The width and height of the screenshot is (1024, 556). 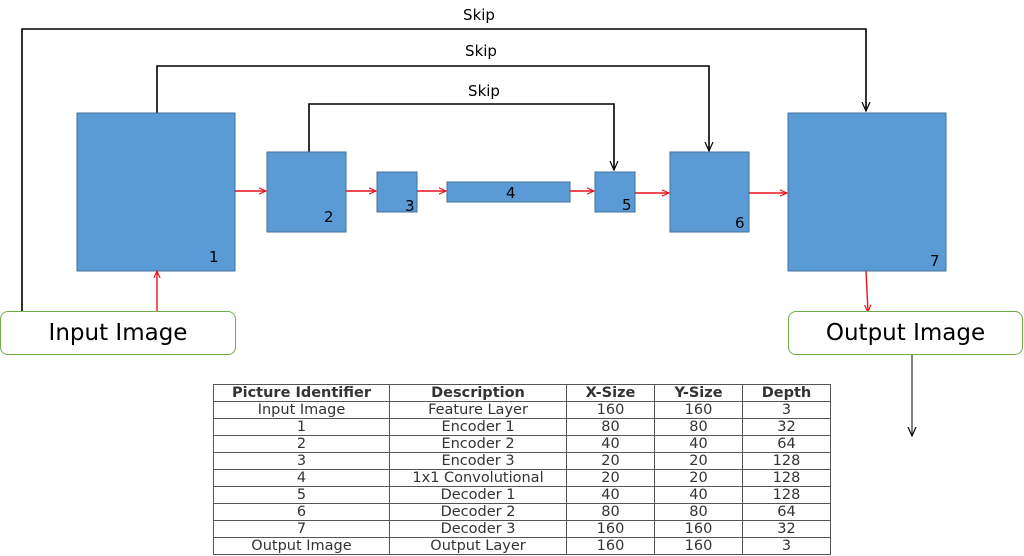 What do you see at coordinates (478, 495) in the screenshot?
I see `table-cell: Decoder 1` at bounding box center [478, 495].